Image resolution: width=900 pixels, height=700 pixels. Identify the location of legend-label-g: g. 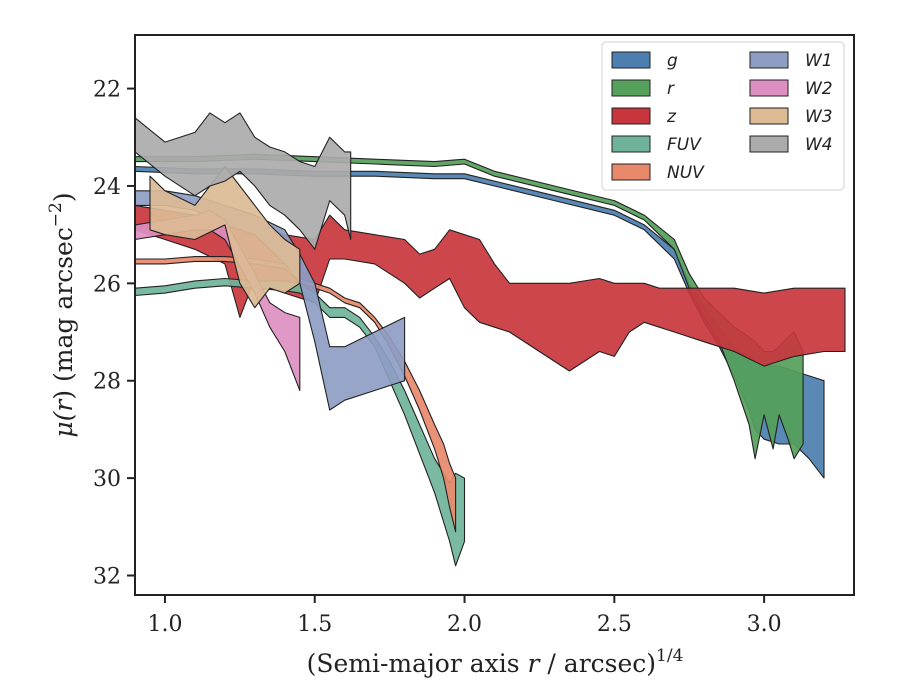
(672, 61).